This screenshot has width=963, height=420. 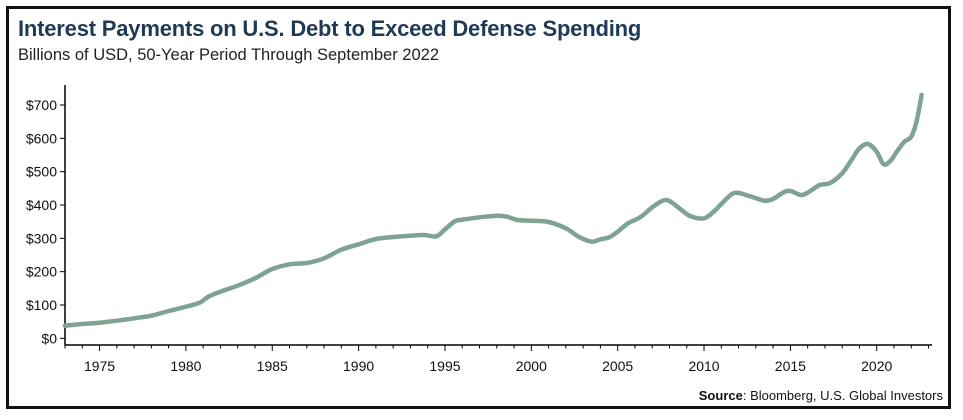 What do you see at coordinates (358, 366) in the screenshot?
I see `x-tick-label: 1990` at bounding box center [358, 366].